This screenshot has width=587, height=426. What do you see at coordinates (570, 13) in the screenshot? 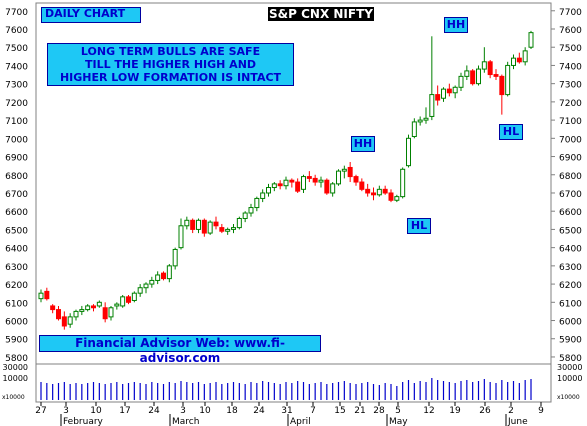
I see `price-tick-label-right: 7700` at bounding box center [570, 13].